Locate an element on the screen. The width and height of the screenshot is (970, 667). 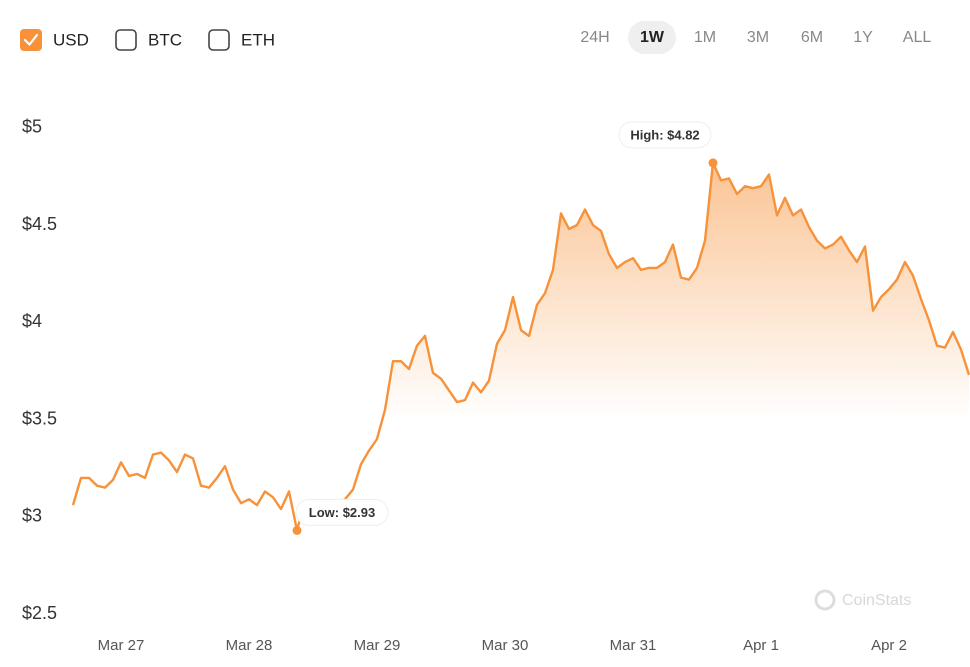
range-button: 24H is located at coordinates (594, 37).